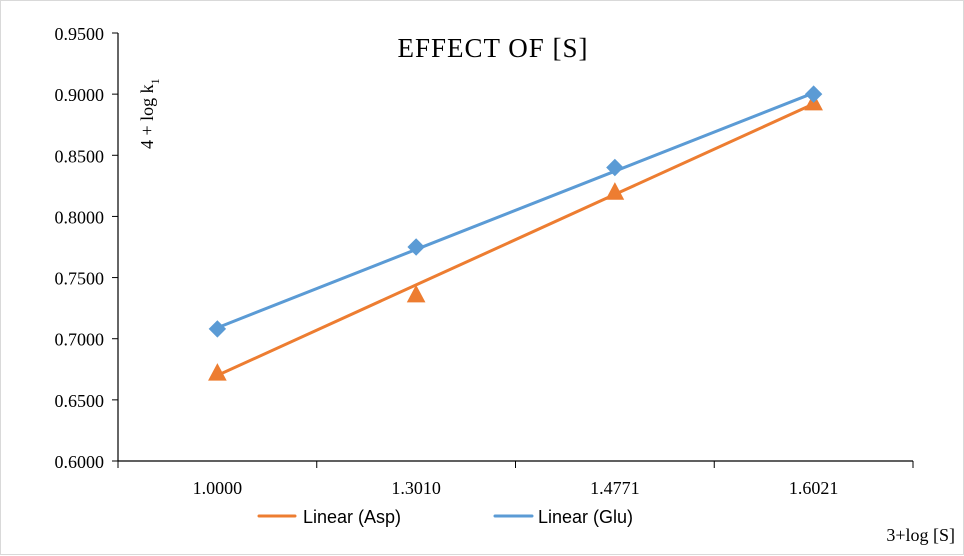 The image size is (964, 556). Describe the element at coordinates (814, 488) in the screenshot. I see `x-tick-label: 1.6021` at that location.